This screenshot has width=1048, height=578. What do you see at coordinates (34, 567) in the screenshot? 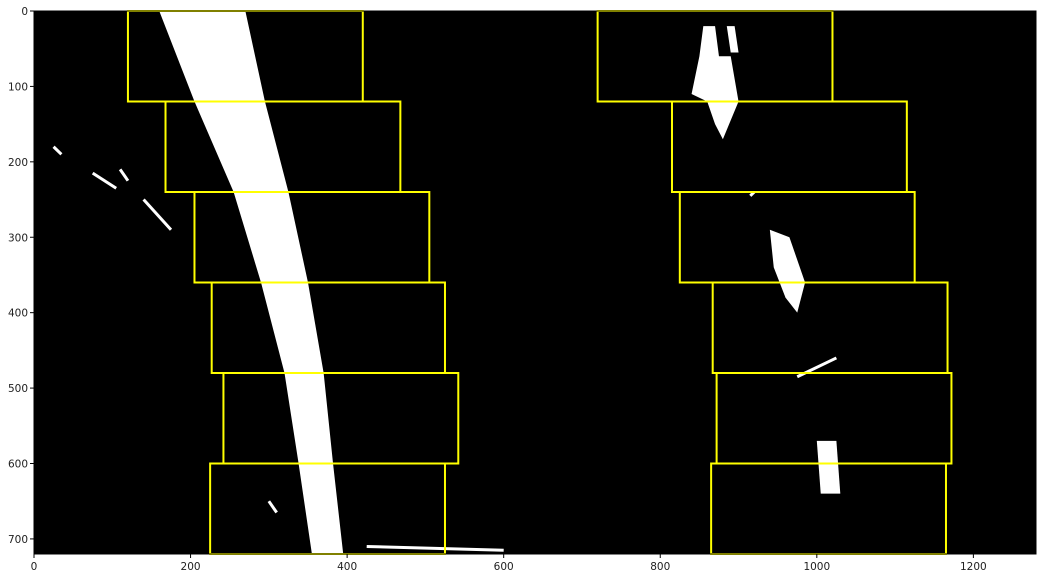
I see `x-tick-label: 0` at bounding box center [34, 567].